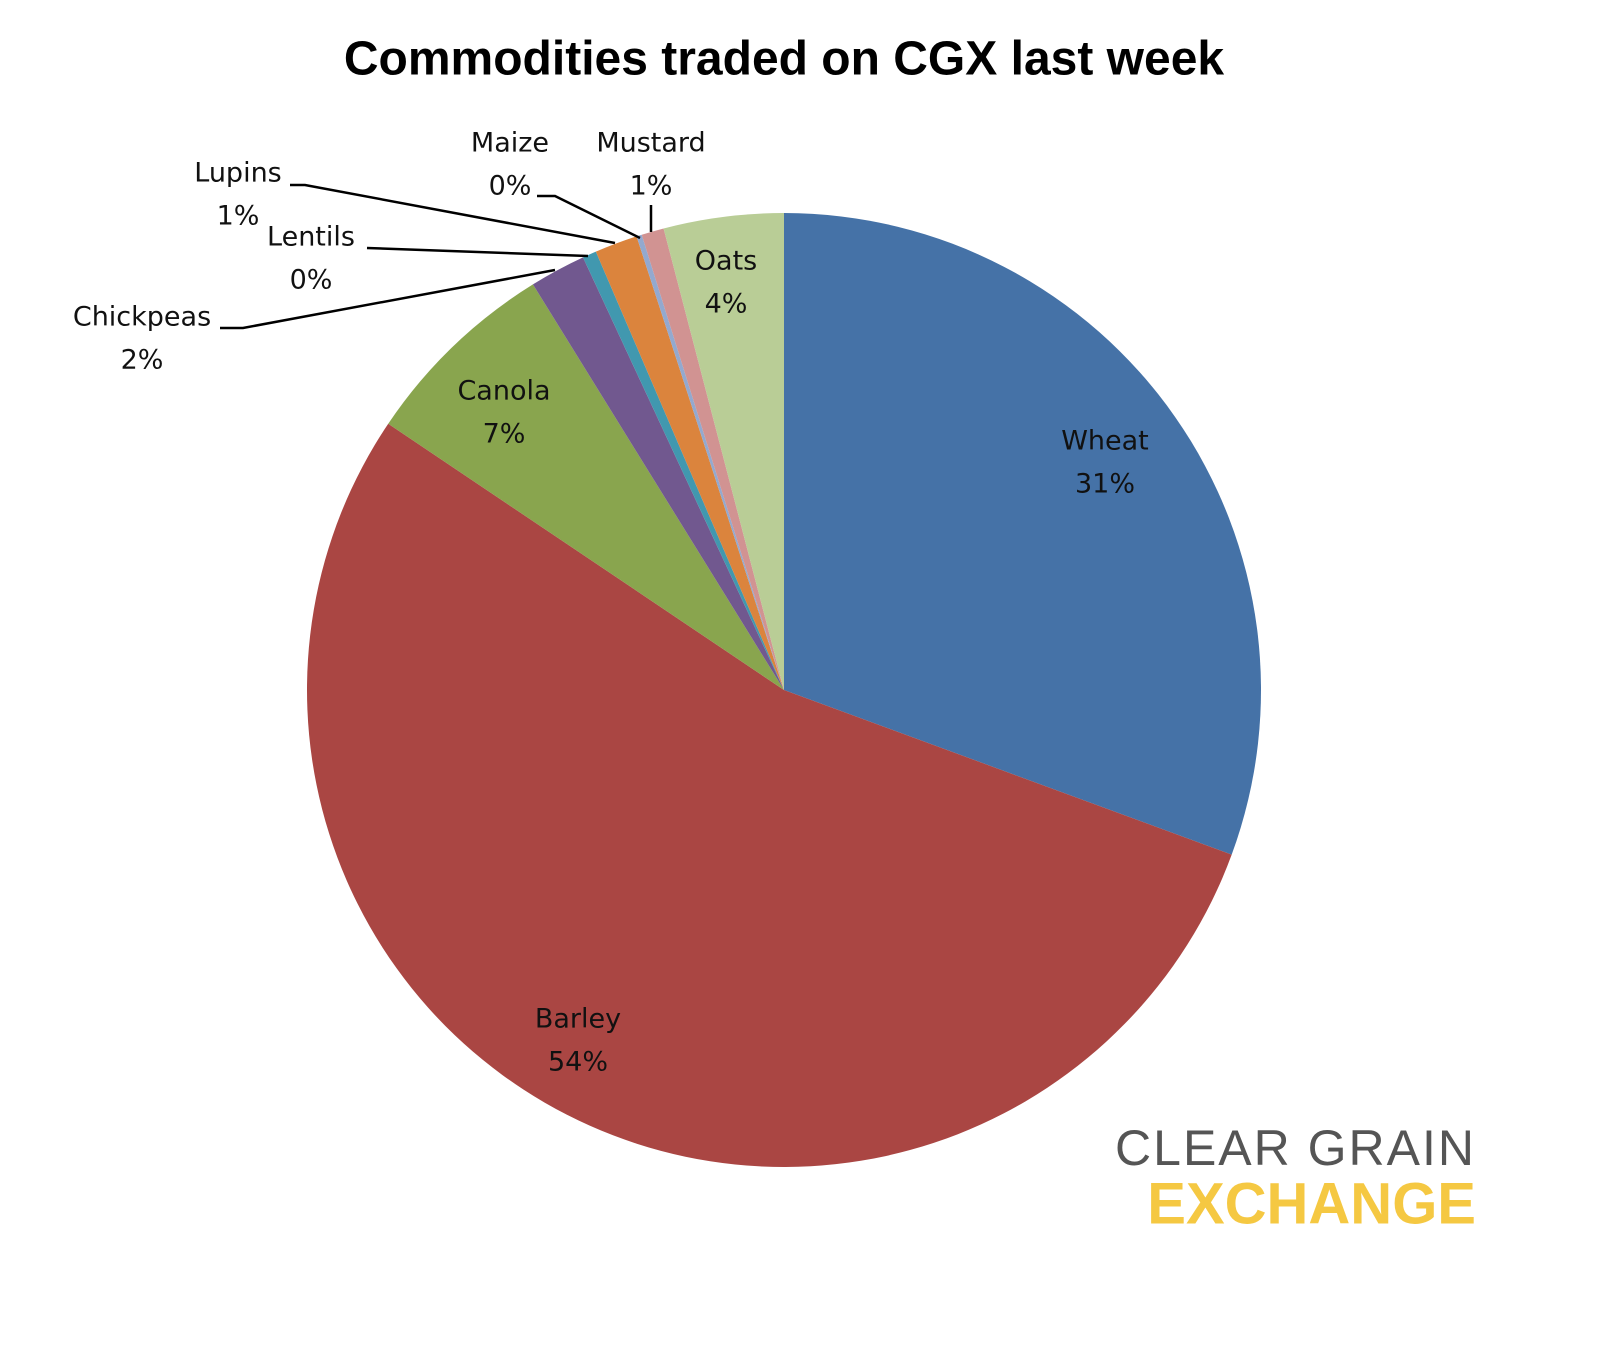  I want to click on slice-label-name: Wheat, so click(1105, 441).